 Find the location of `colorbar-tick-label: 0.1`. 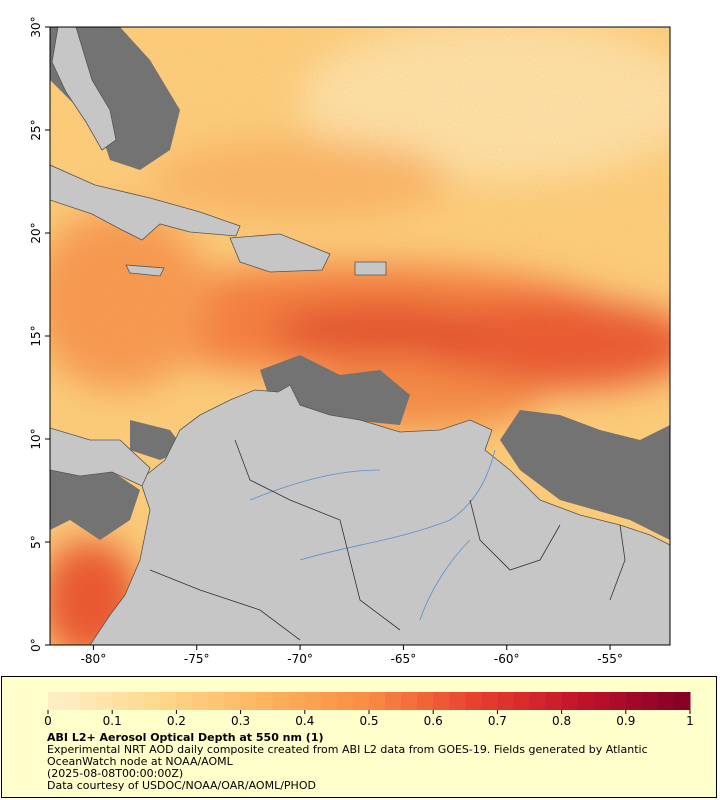

colorbar-tick-label: 0.1 is located at coordinates (112, 721).